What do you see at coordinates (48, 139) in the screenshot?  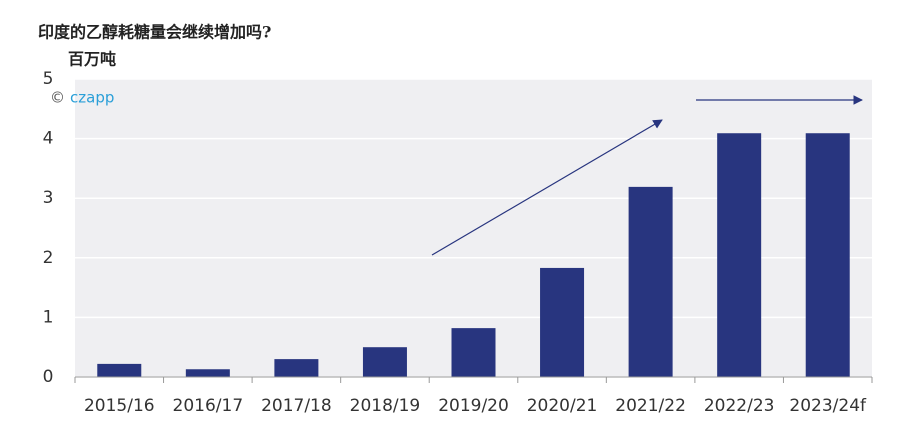 I see `y-tick-label: 4` at bounding box center [48, 139].